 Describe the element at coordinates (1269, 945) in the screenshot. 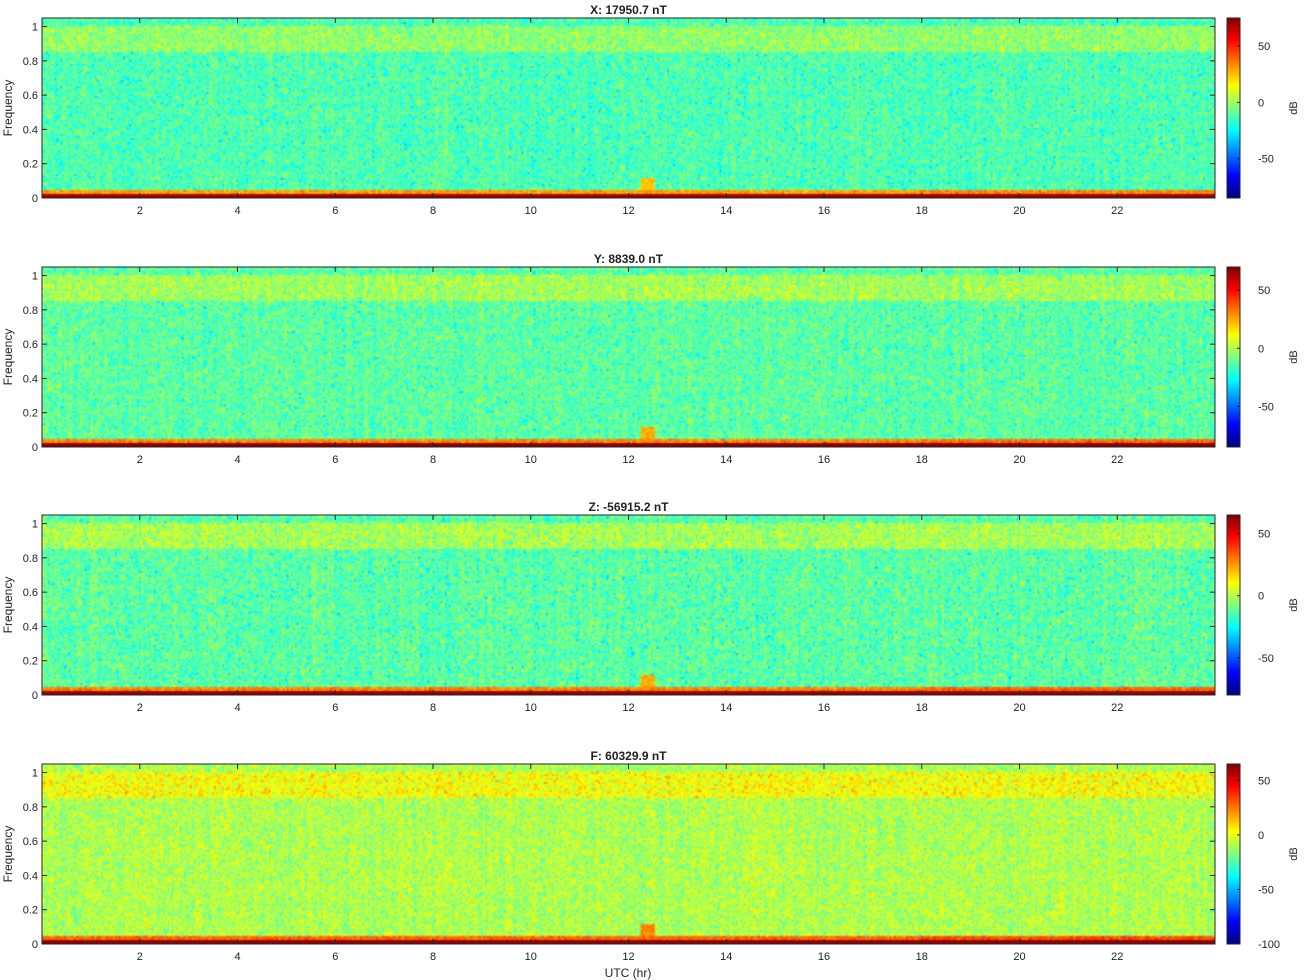

I see `colorbar-tick-label: -100` at that location.